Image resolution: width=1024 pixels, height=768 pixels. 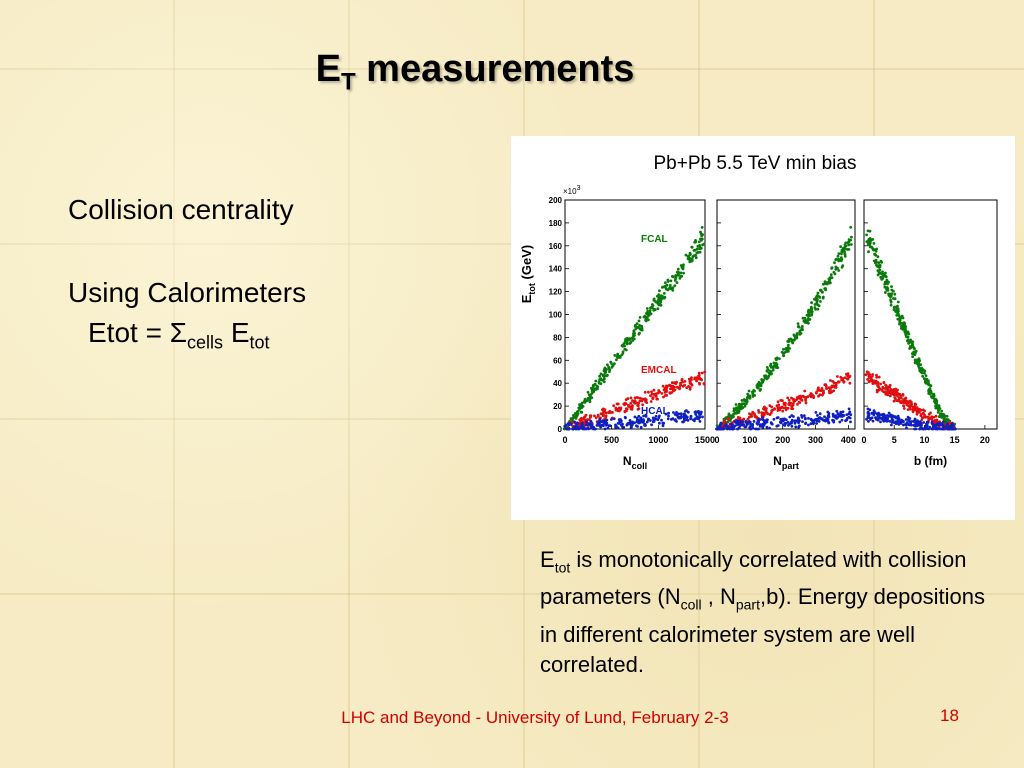 What do you see at coordinates (863, 440) in the screenshot?
I see `x-tick-label: 0` at bounding box center [863, 440].